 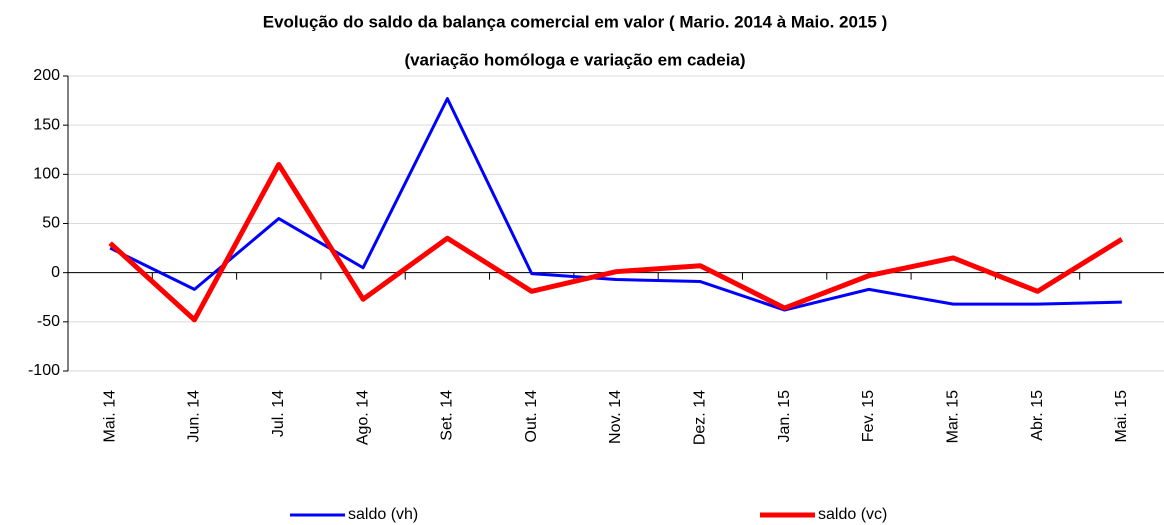 I want to click on x-tick-label: Mar. 15, so click(x=952, y=416).